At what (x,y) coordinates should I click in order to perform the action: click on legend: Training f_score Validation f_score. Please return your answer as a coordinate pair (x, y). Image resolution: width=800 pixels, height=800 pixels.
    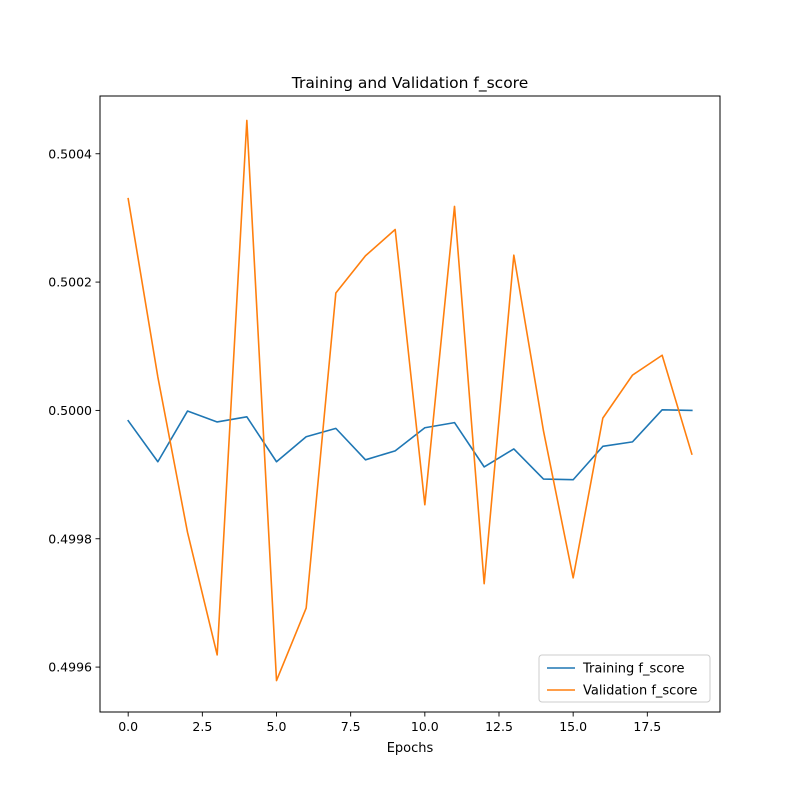
    Looking at the image, I should click on (624, 678).